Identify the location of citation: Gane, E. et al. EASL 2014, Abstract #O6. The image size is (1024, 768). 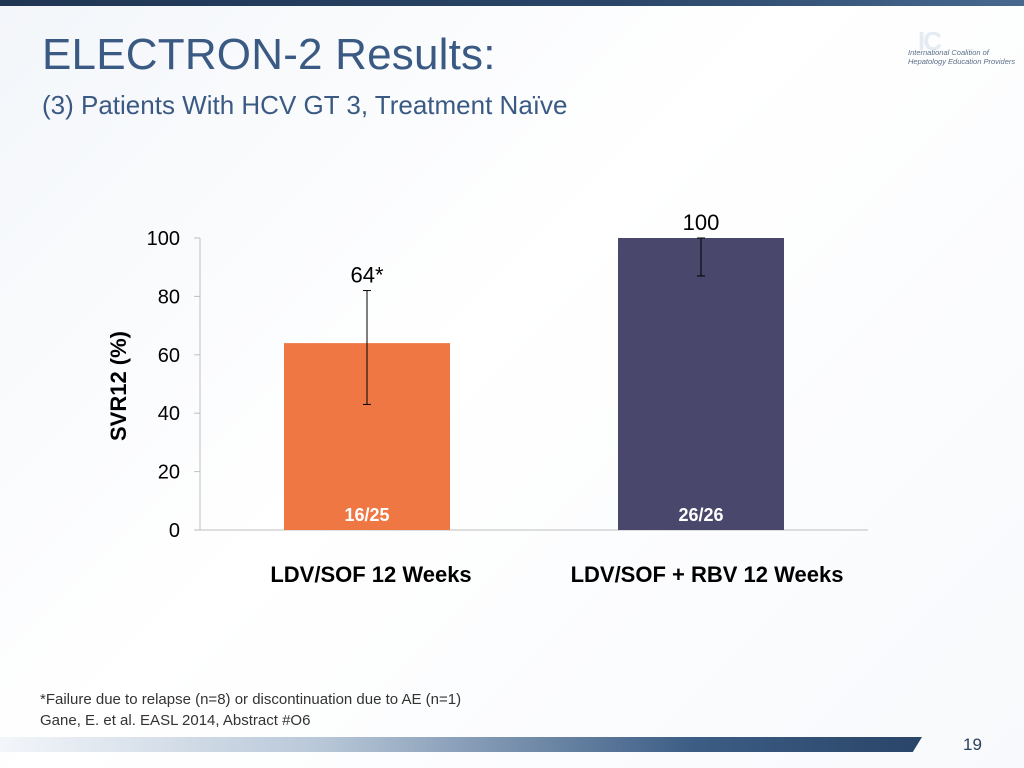
(175, 720).